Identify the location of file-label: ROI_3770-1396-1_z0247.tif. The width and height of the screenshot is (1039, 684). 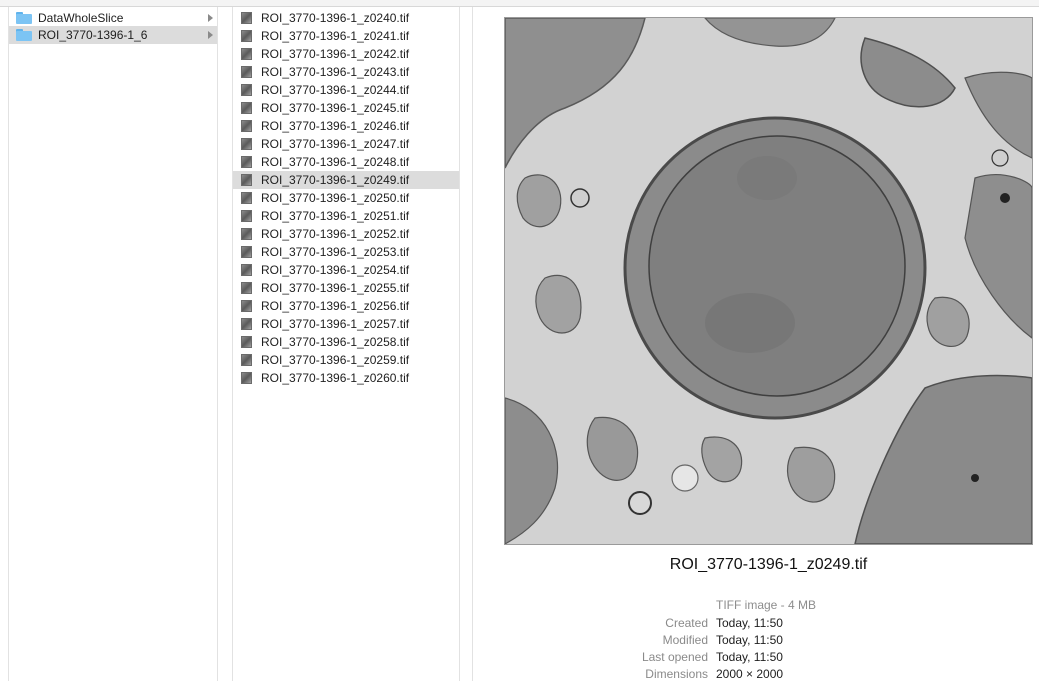
(335, 144).